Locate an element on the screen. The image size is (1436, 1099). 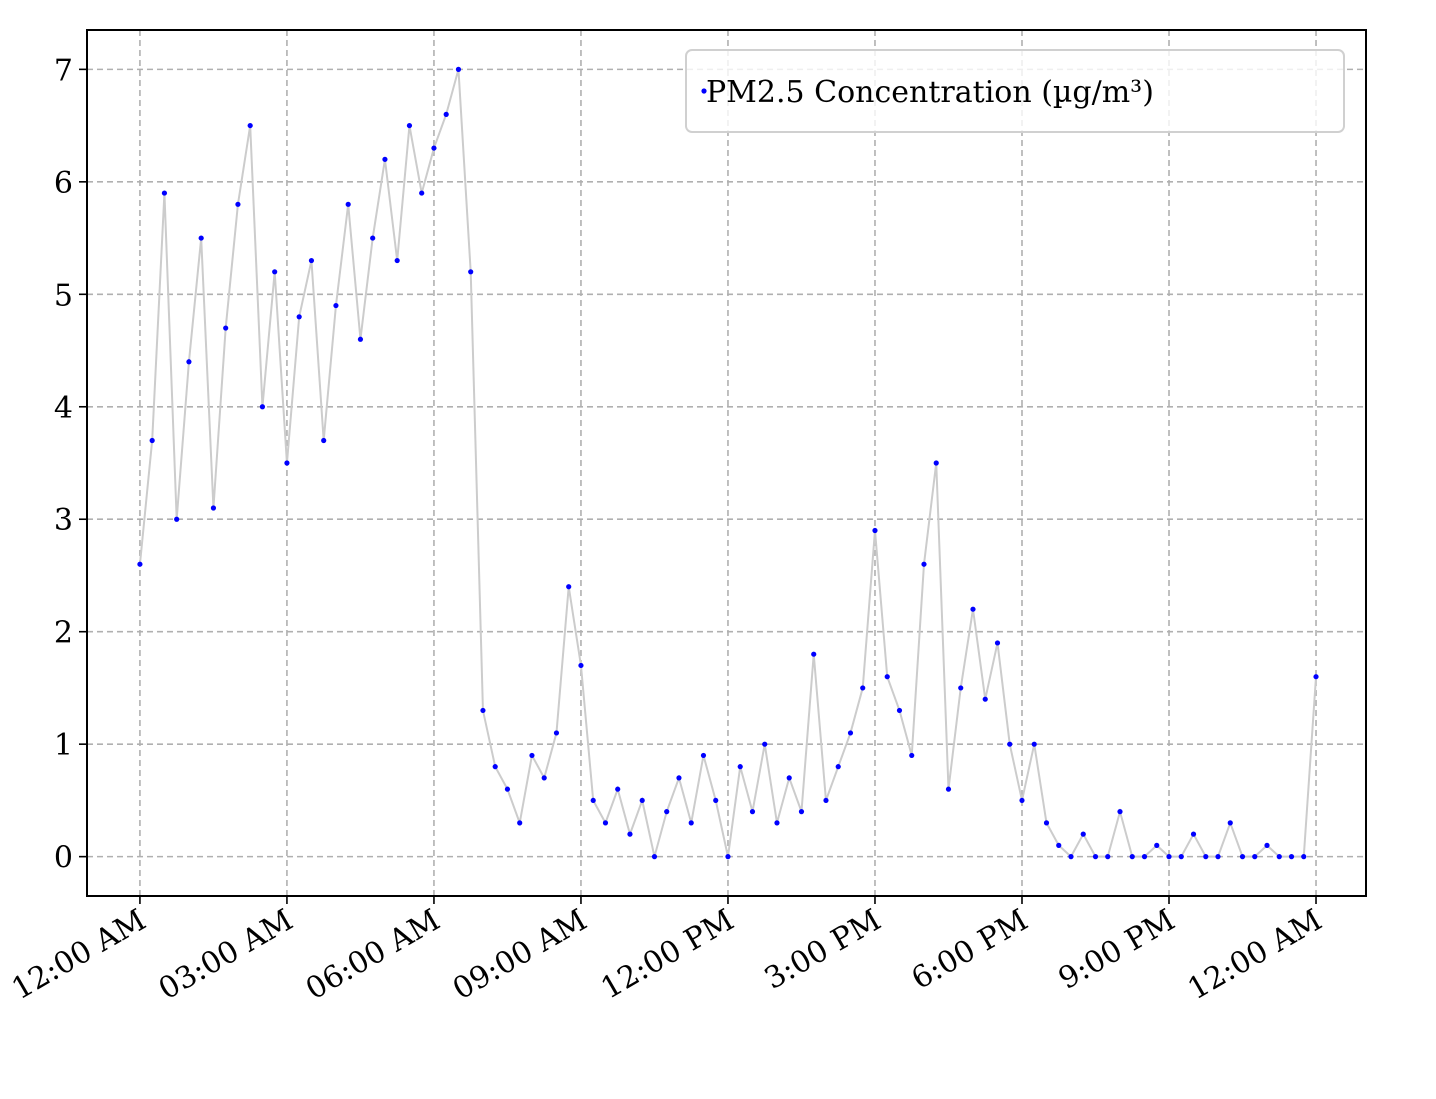
y-tick-label: 4 is located at coordinates (63, 408).